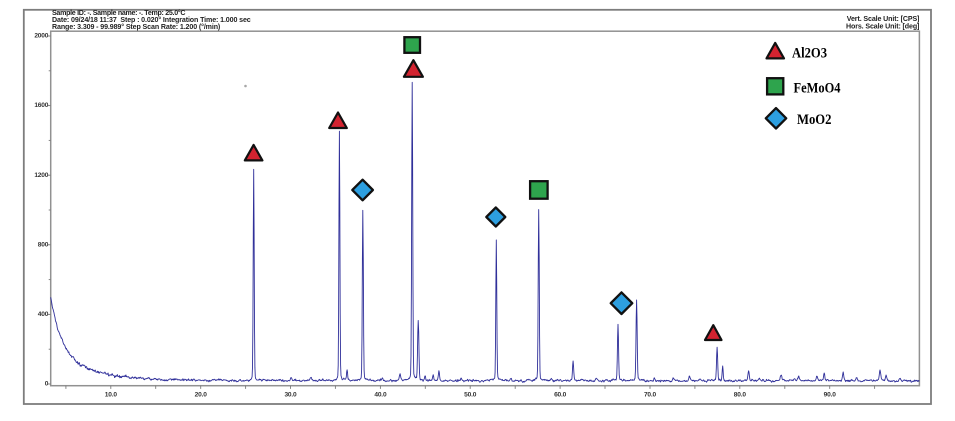  What do you see at coordinates (817, 89) in the screenshot?
I see `svg-text: FeMoO4` at bounding box center [817, 89].